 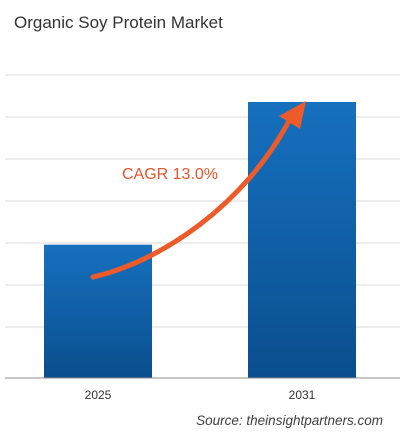 What do you see at coordinates (170, 174) in the screenshot?
I see `cagr-label: CAGR 13.0%` at bounding box center [170, 174].